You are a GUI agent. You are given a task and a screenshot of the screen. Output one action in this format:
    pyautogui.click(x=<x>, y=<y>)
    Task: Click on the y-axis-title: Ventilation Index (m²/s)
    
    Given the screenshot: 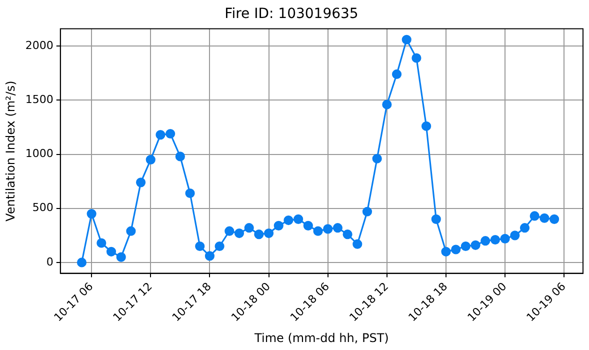 What is the action you would take?
    pyautogui.click(x=10, y=151)
    